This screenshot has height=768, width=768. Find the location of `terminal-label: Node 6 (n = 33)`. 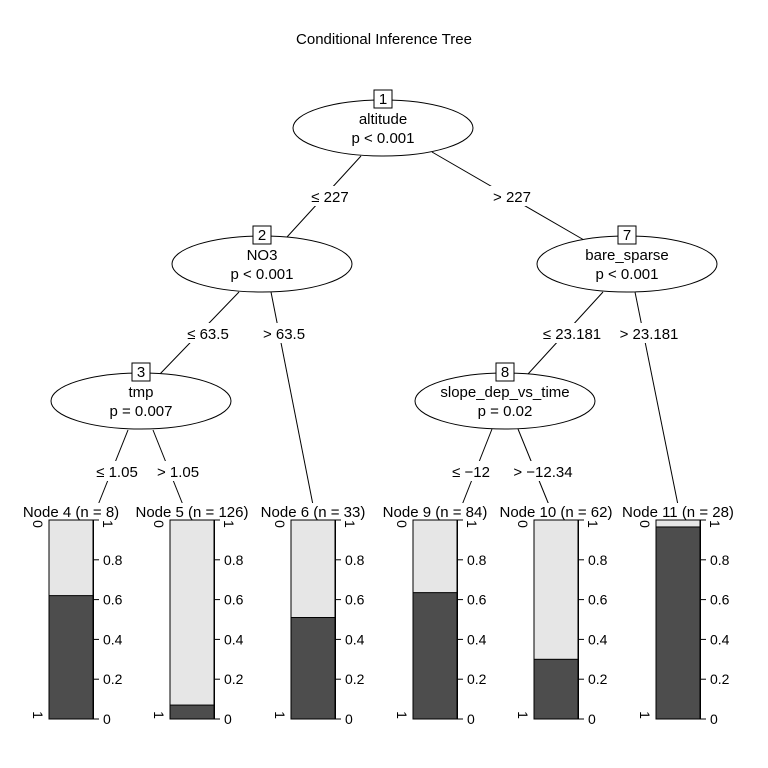

terminal-label: Node 6 (n = 33) is located at coordinates (313, 512).